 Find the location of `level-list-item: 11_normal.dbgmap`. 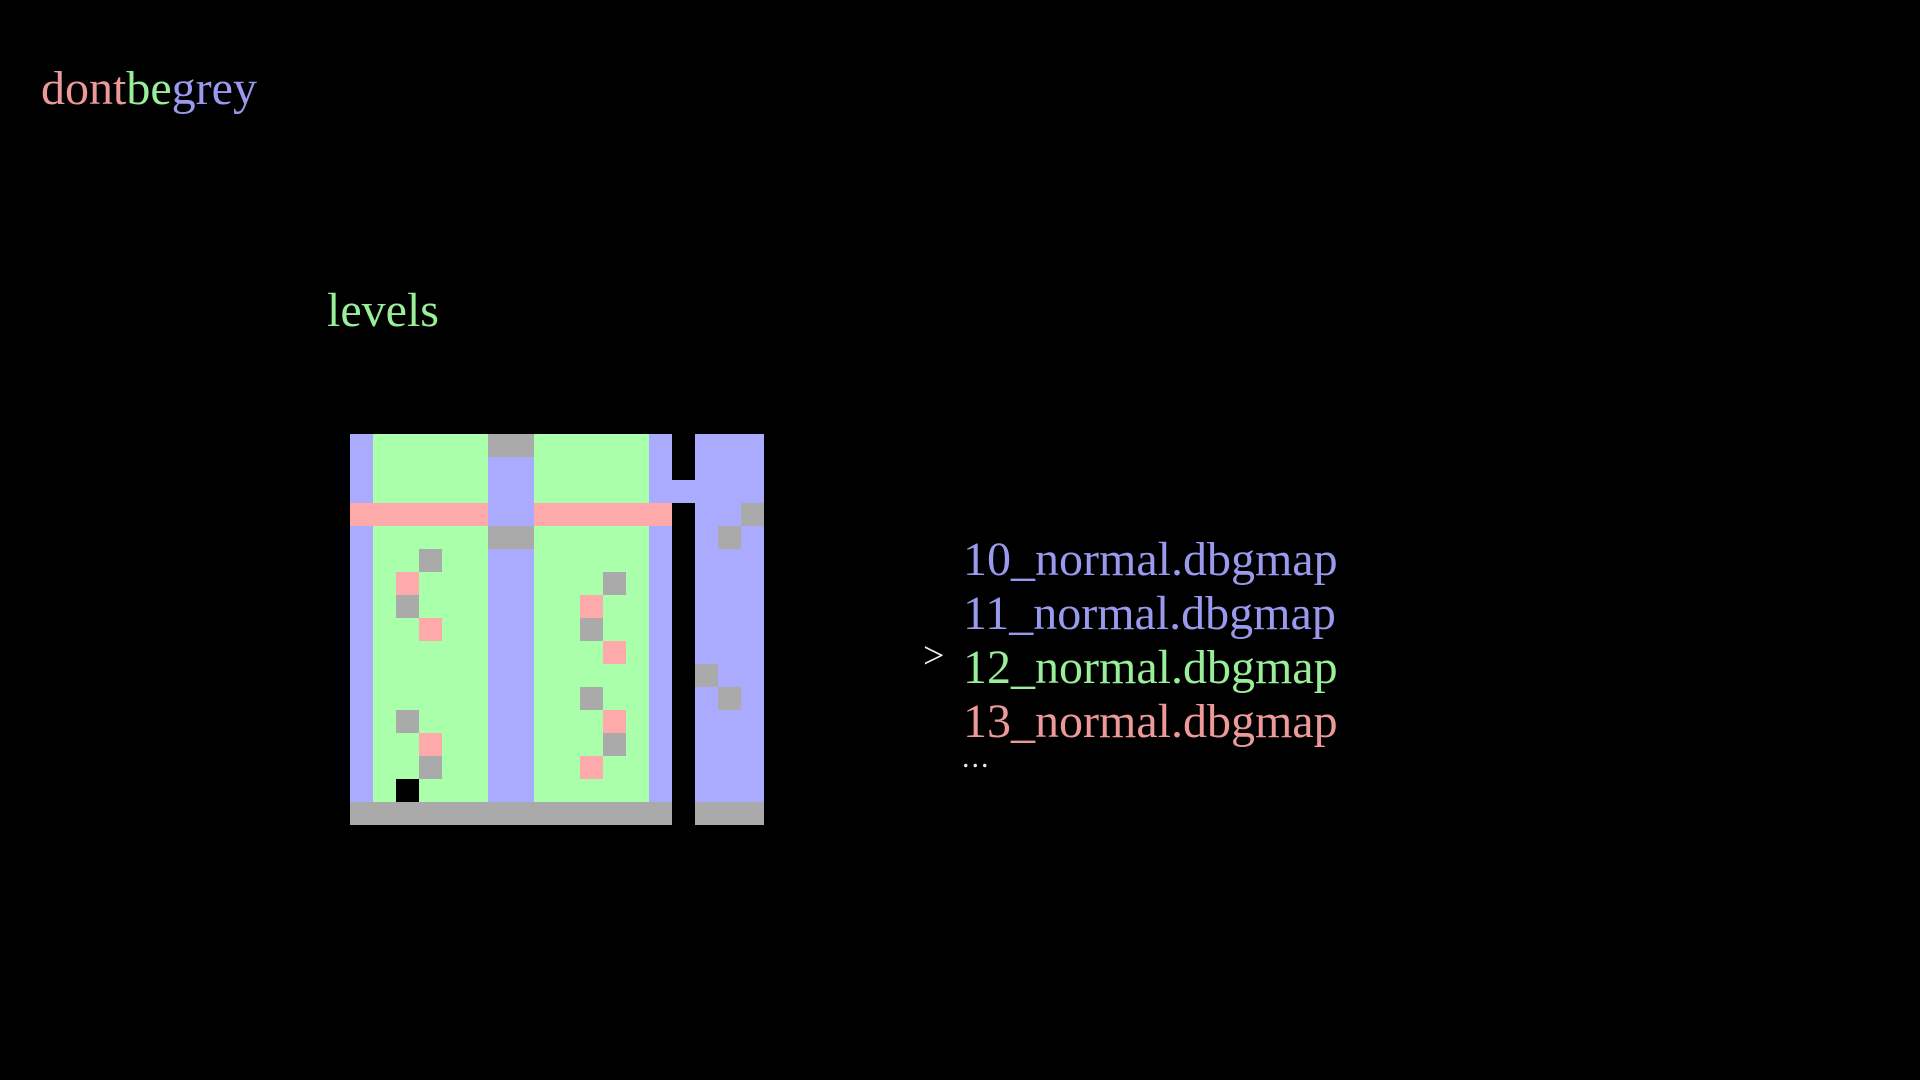

level-list-item: 11_normal.dbgmap is located at coordinates (1149, 613).